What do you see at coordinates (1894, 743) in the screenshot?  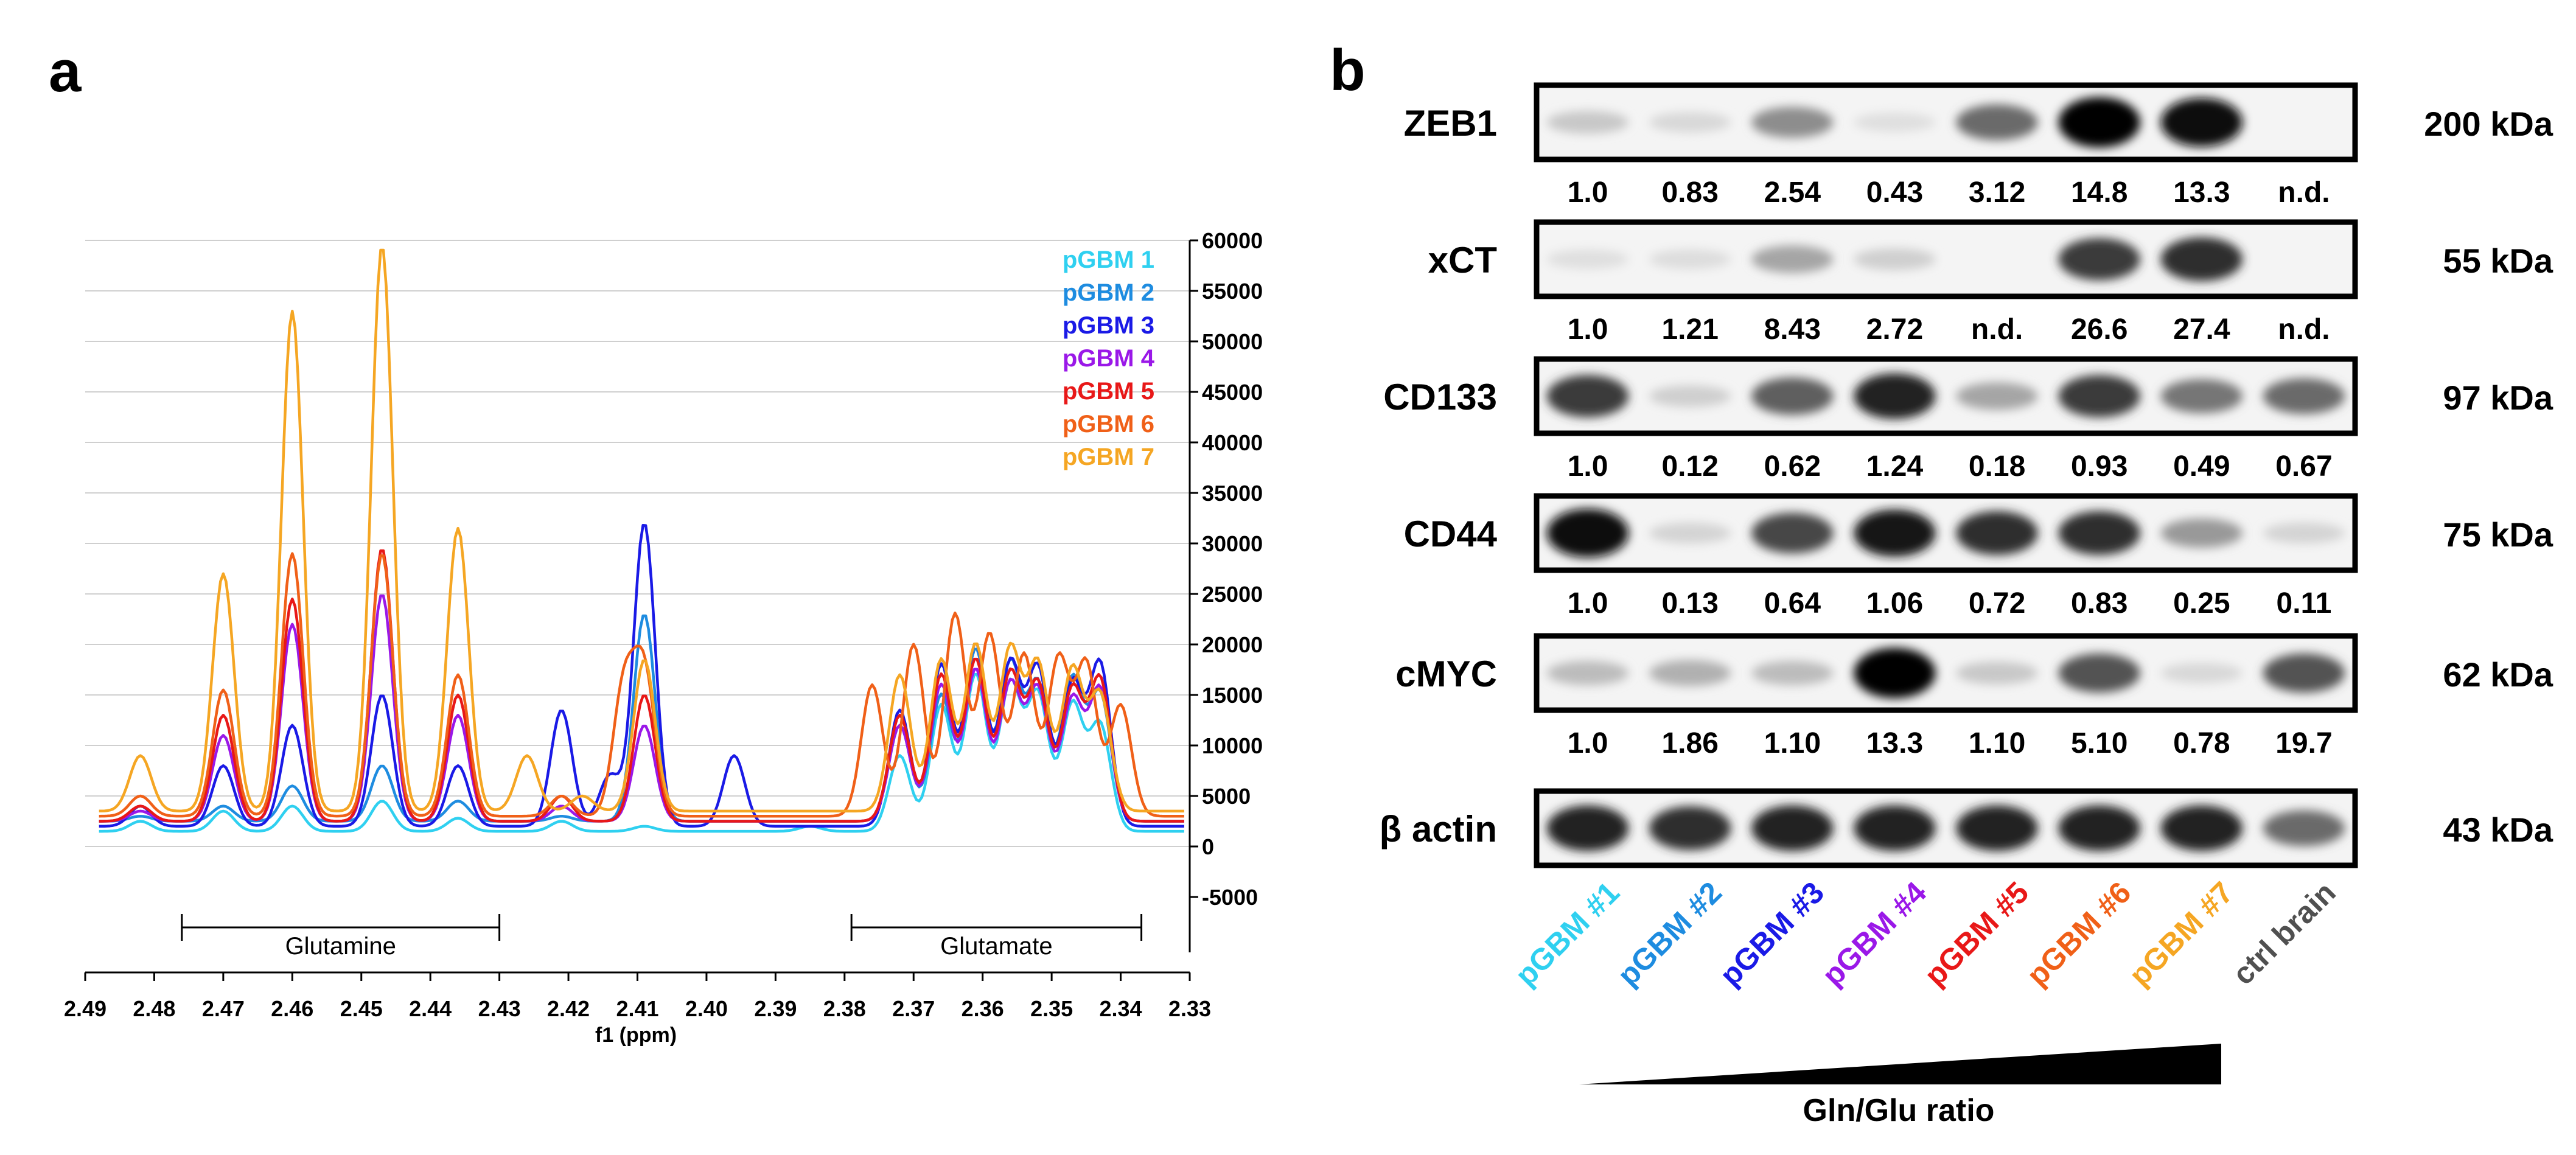 I see `quant-value: 13.3` at bounding box center [1894, 743].